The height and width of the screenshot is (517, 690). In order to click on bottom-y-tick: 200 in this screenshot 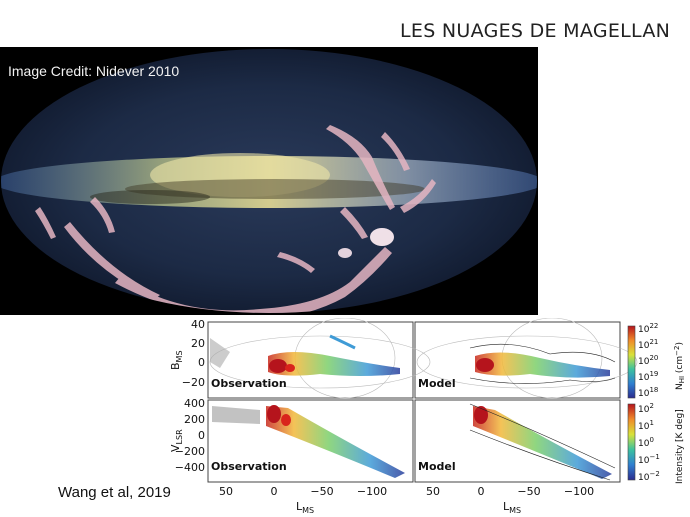, I will do `click(194, 419)`.